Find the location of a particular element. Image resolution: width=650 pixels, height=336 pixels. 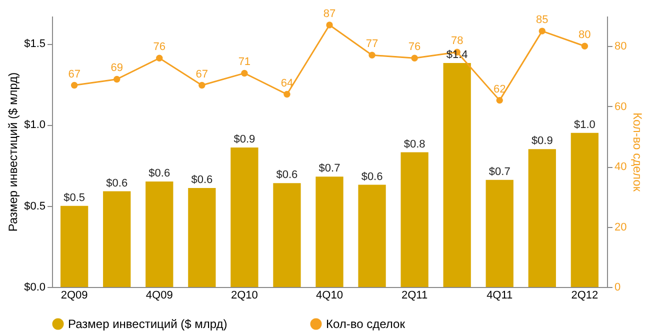

data-label: $0.8 is located at coordinates (415, 144).